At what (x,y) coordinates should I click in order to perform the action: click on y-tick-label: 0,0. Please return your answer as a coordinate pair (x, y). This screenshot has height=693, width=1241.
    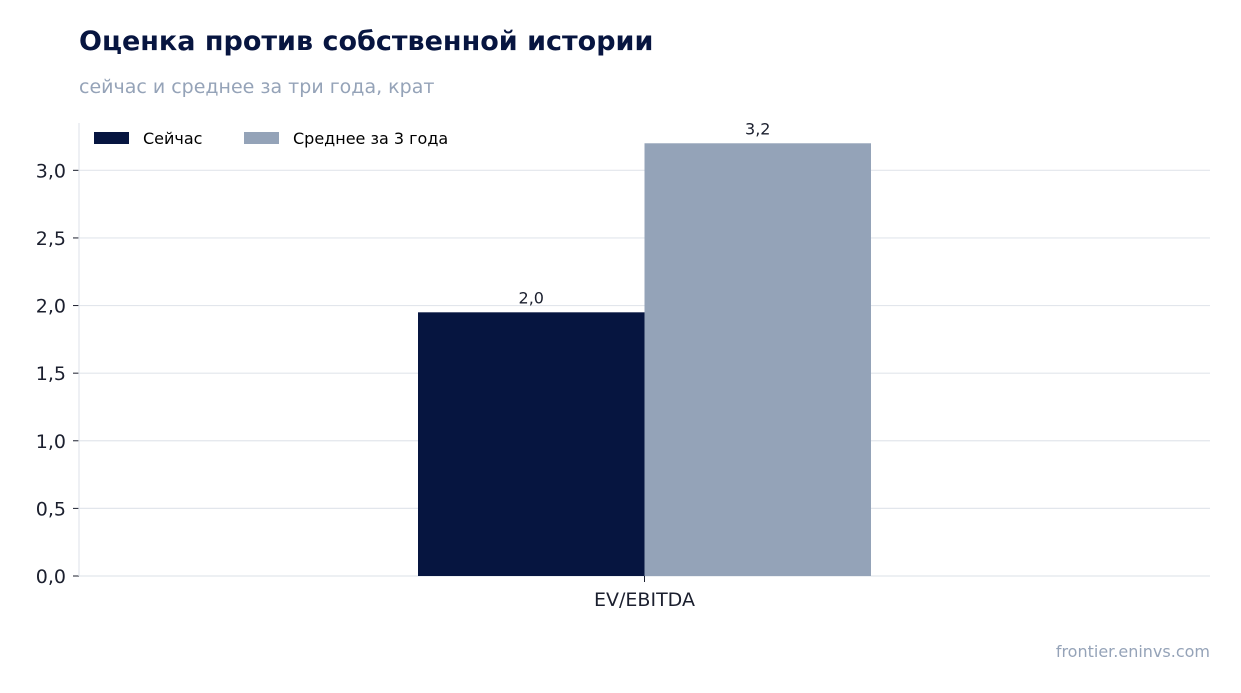
    Looking at the image, I should click on (51, 577).